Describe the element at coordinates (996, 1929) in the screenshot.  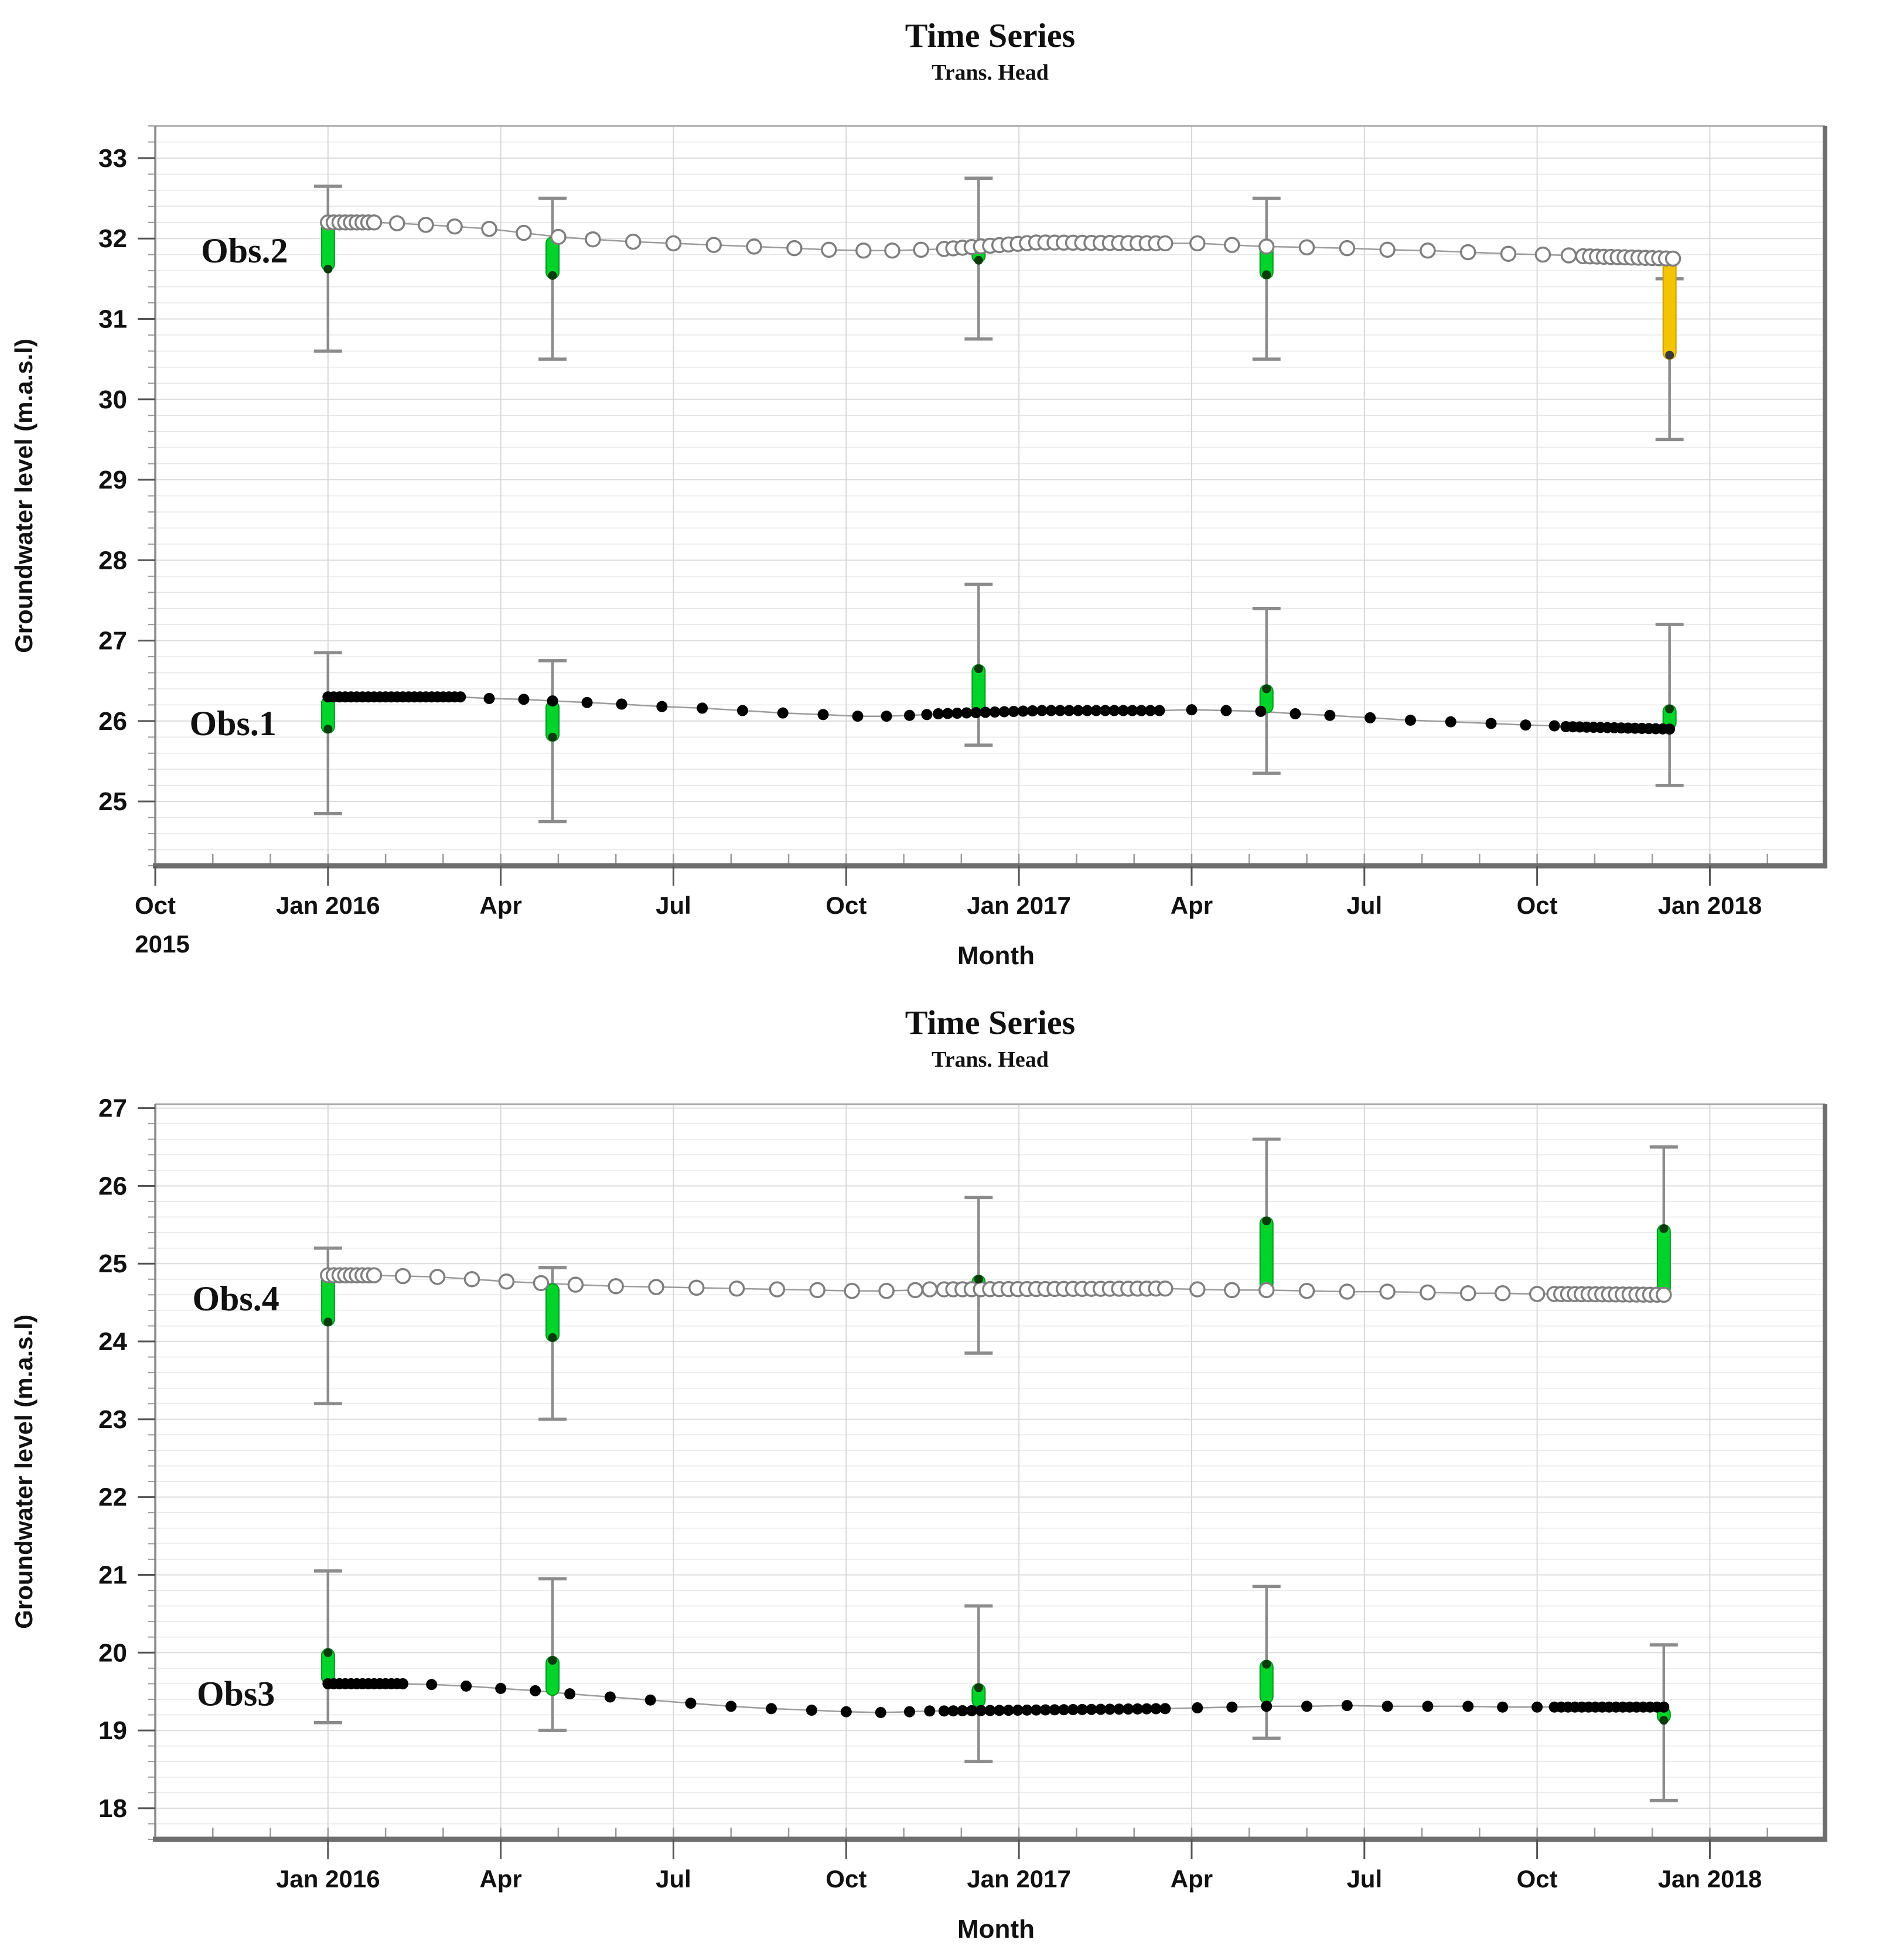
I see `x-axis-label: Month` at that location.